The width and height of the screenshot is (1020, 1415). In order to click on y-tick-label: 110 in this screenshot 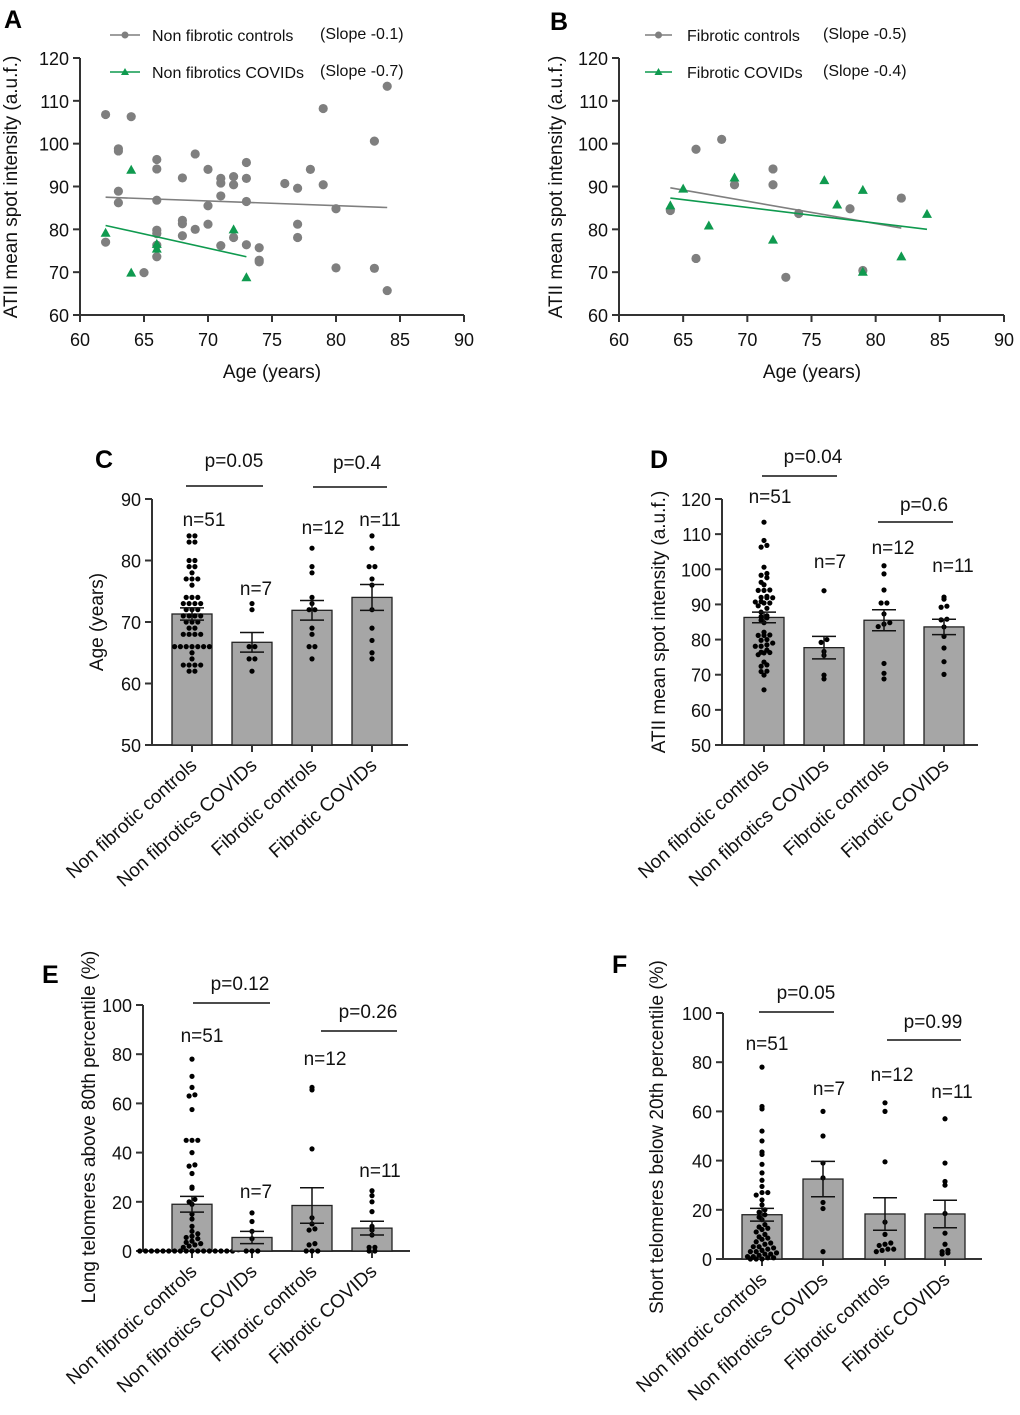, I will do `click(593, 102)`.